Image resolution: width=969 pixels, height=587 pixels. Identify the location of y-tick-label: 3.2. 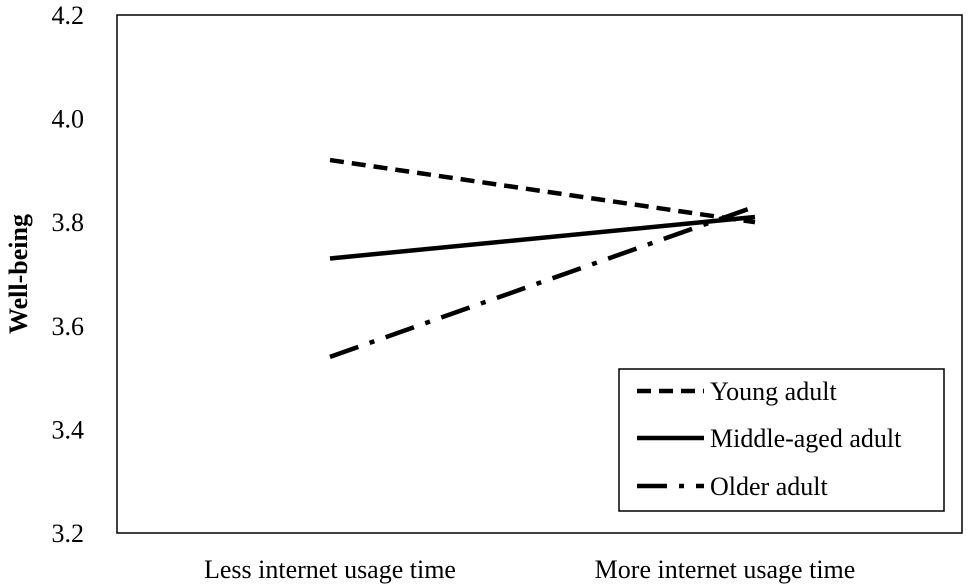
(68, 533).